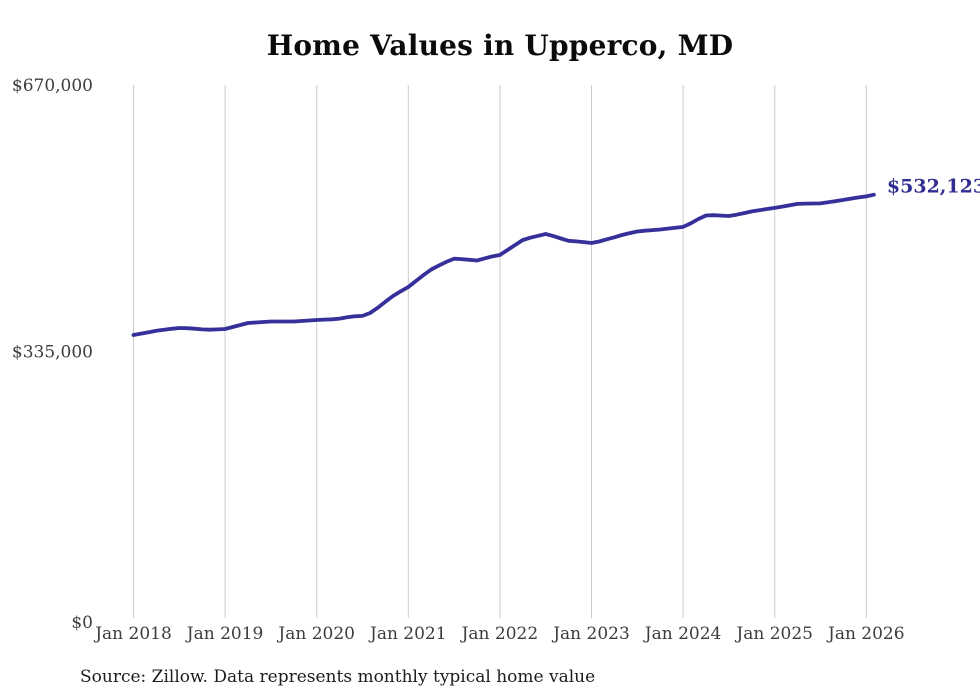 The height and width of the screenshot is (699, 980). What do you see at coordinates (407, 634) in the screenshot?
I see `x-tick-label: Jan 2021` at bounding box center [407, 634].